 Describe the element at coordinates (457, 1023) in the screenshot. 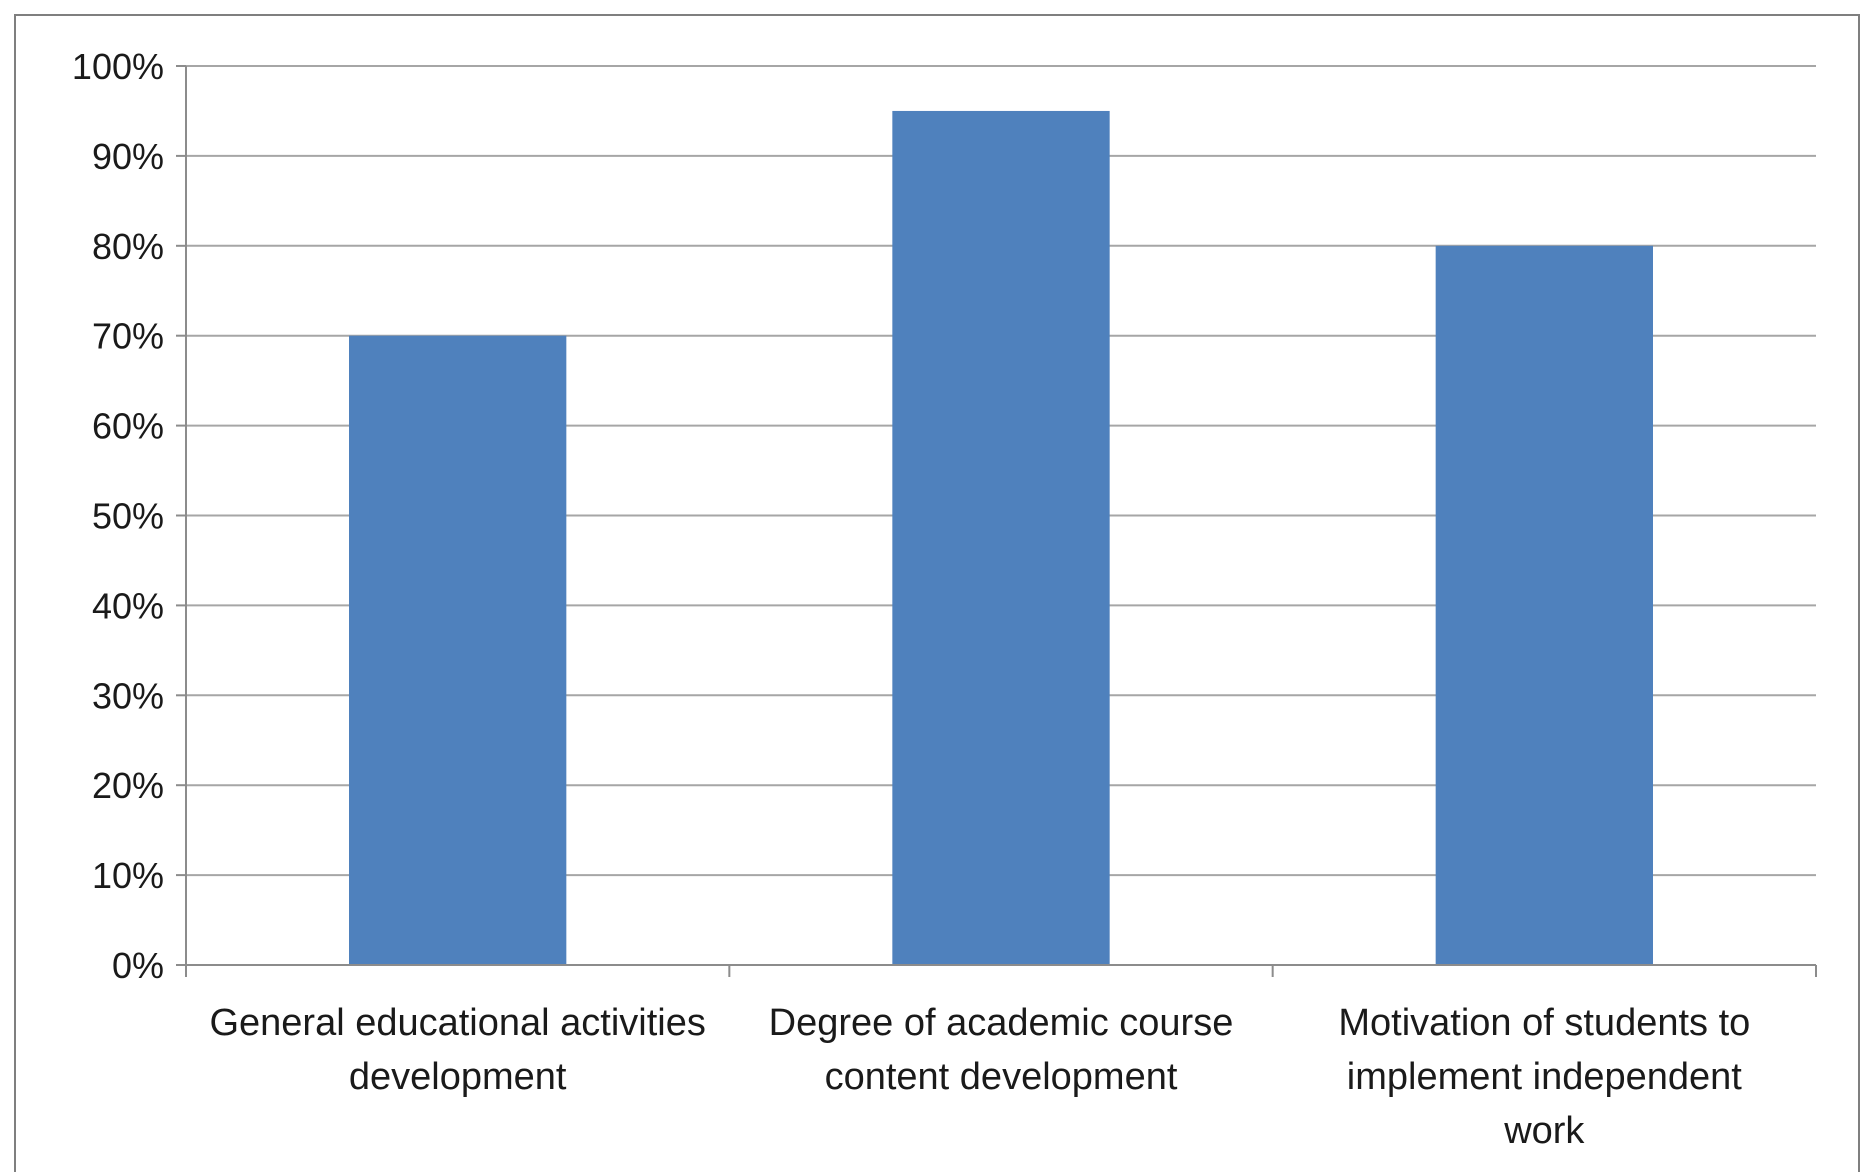

I see `x-tick-label-line: General educational activities` at that location.